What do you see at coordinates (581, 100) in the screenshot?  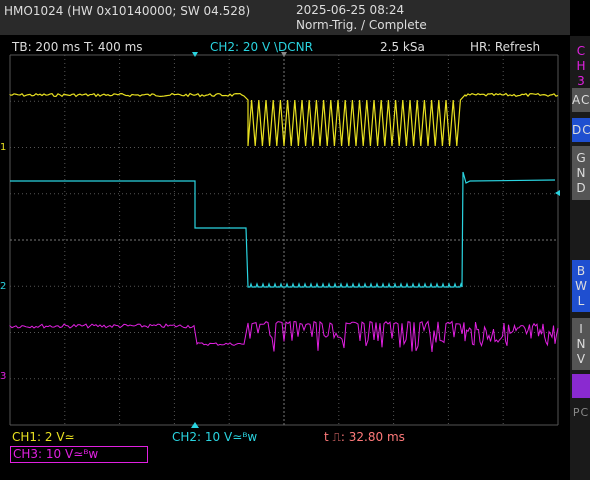 I see `menu-button: AC` at bounding box center [581, 100].